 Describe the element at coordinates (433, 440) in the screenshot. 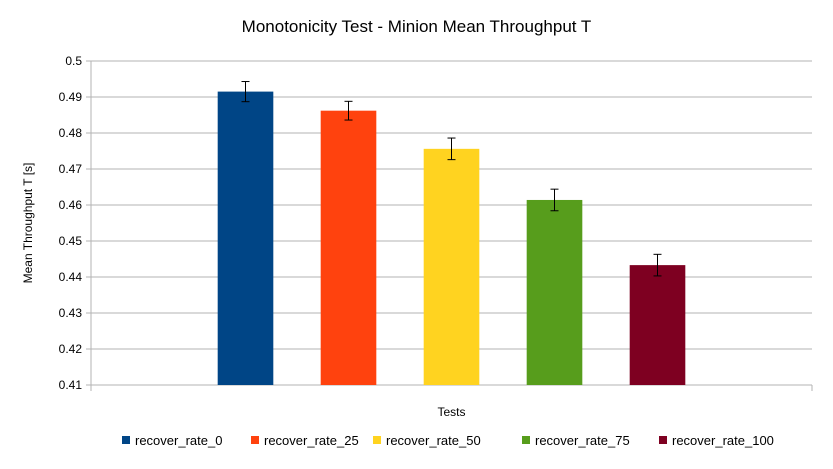

I see `legend-label: recover_rate_50` at that location.